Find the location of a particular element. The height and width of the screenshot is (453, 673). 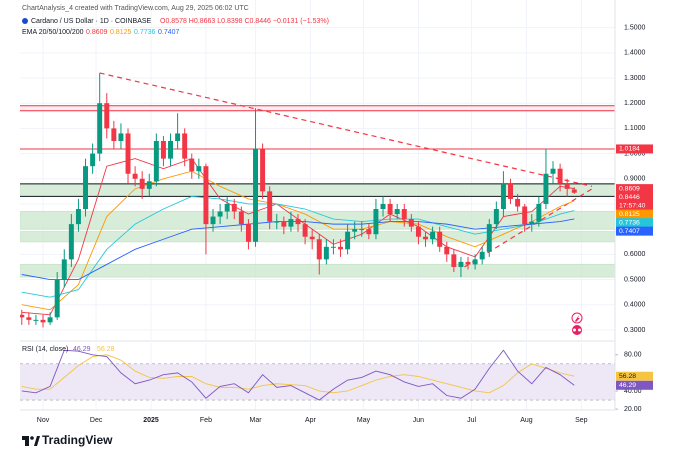

icons is located at coordinates (577, 323).